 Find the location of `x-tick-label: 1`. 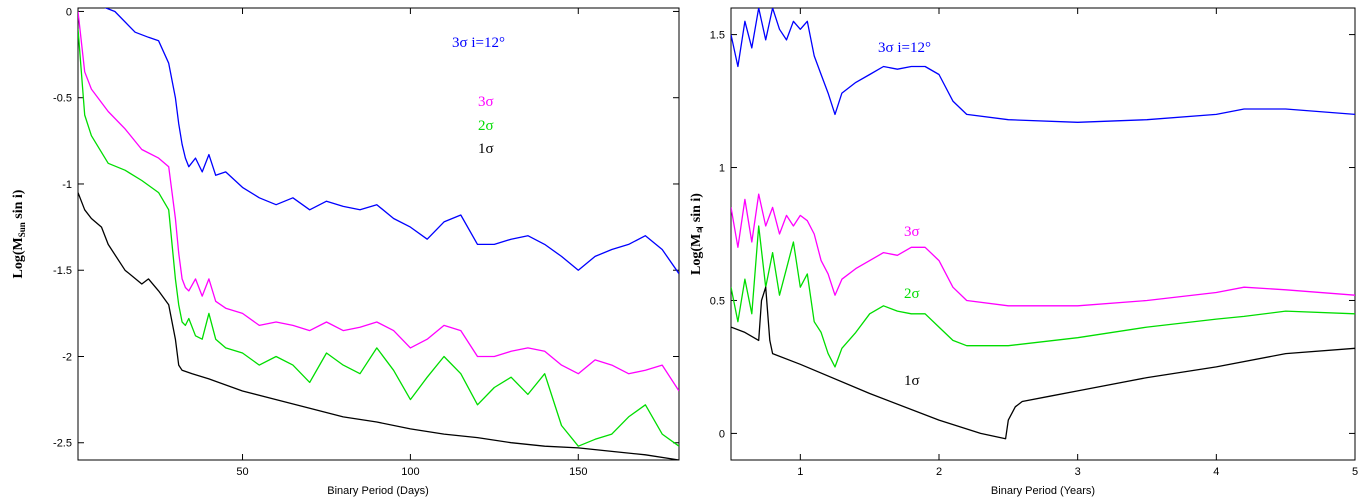

x-tick-label: 1 is located at coordinates (800, 472).